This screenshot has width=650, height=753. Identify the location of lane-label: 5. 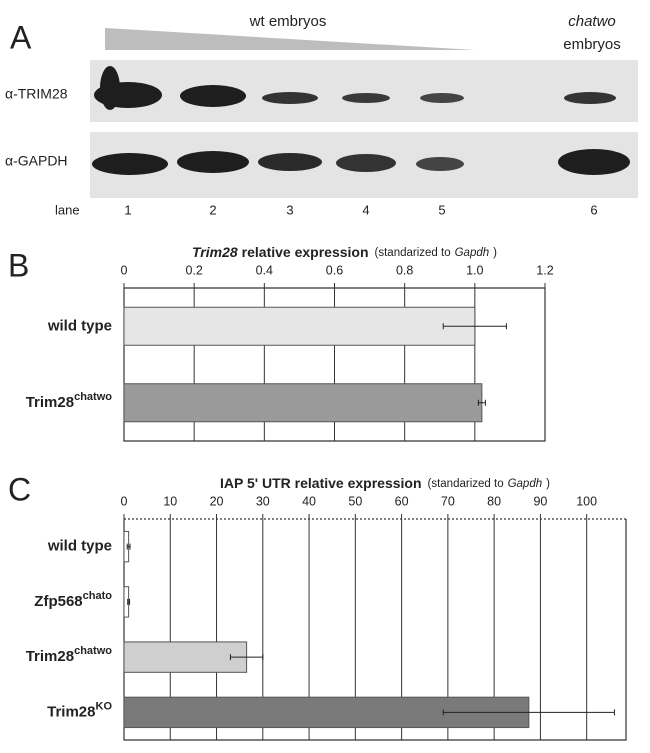
(441, 209).